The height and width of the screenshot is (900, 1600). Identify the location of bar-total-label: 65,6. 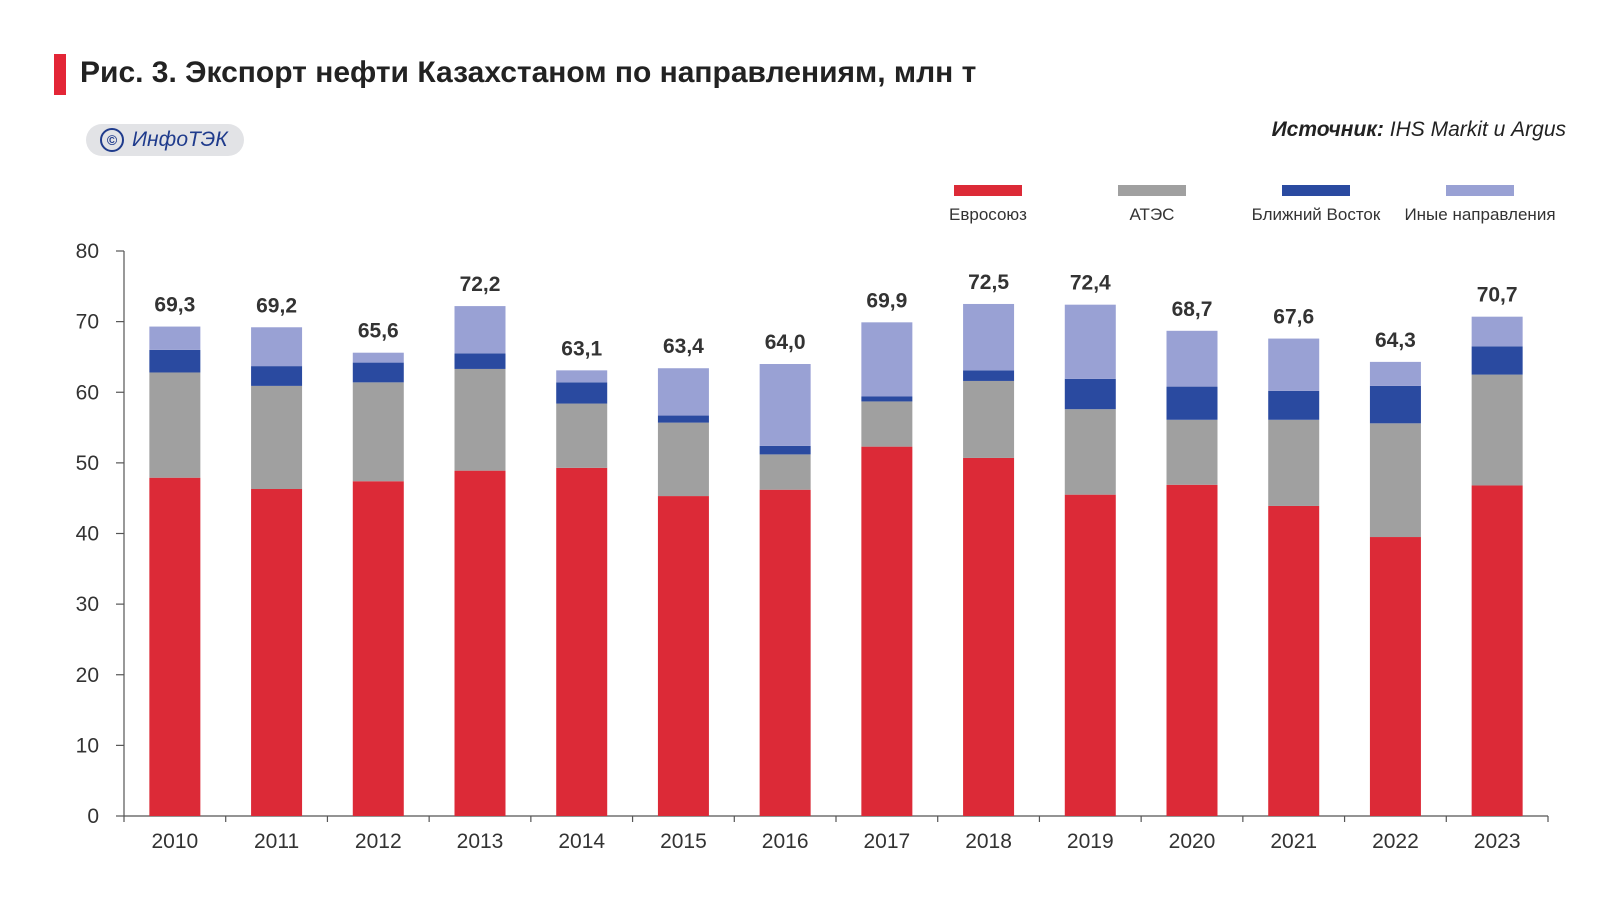
(378, 331).